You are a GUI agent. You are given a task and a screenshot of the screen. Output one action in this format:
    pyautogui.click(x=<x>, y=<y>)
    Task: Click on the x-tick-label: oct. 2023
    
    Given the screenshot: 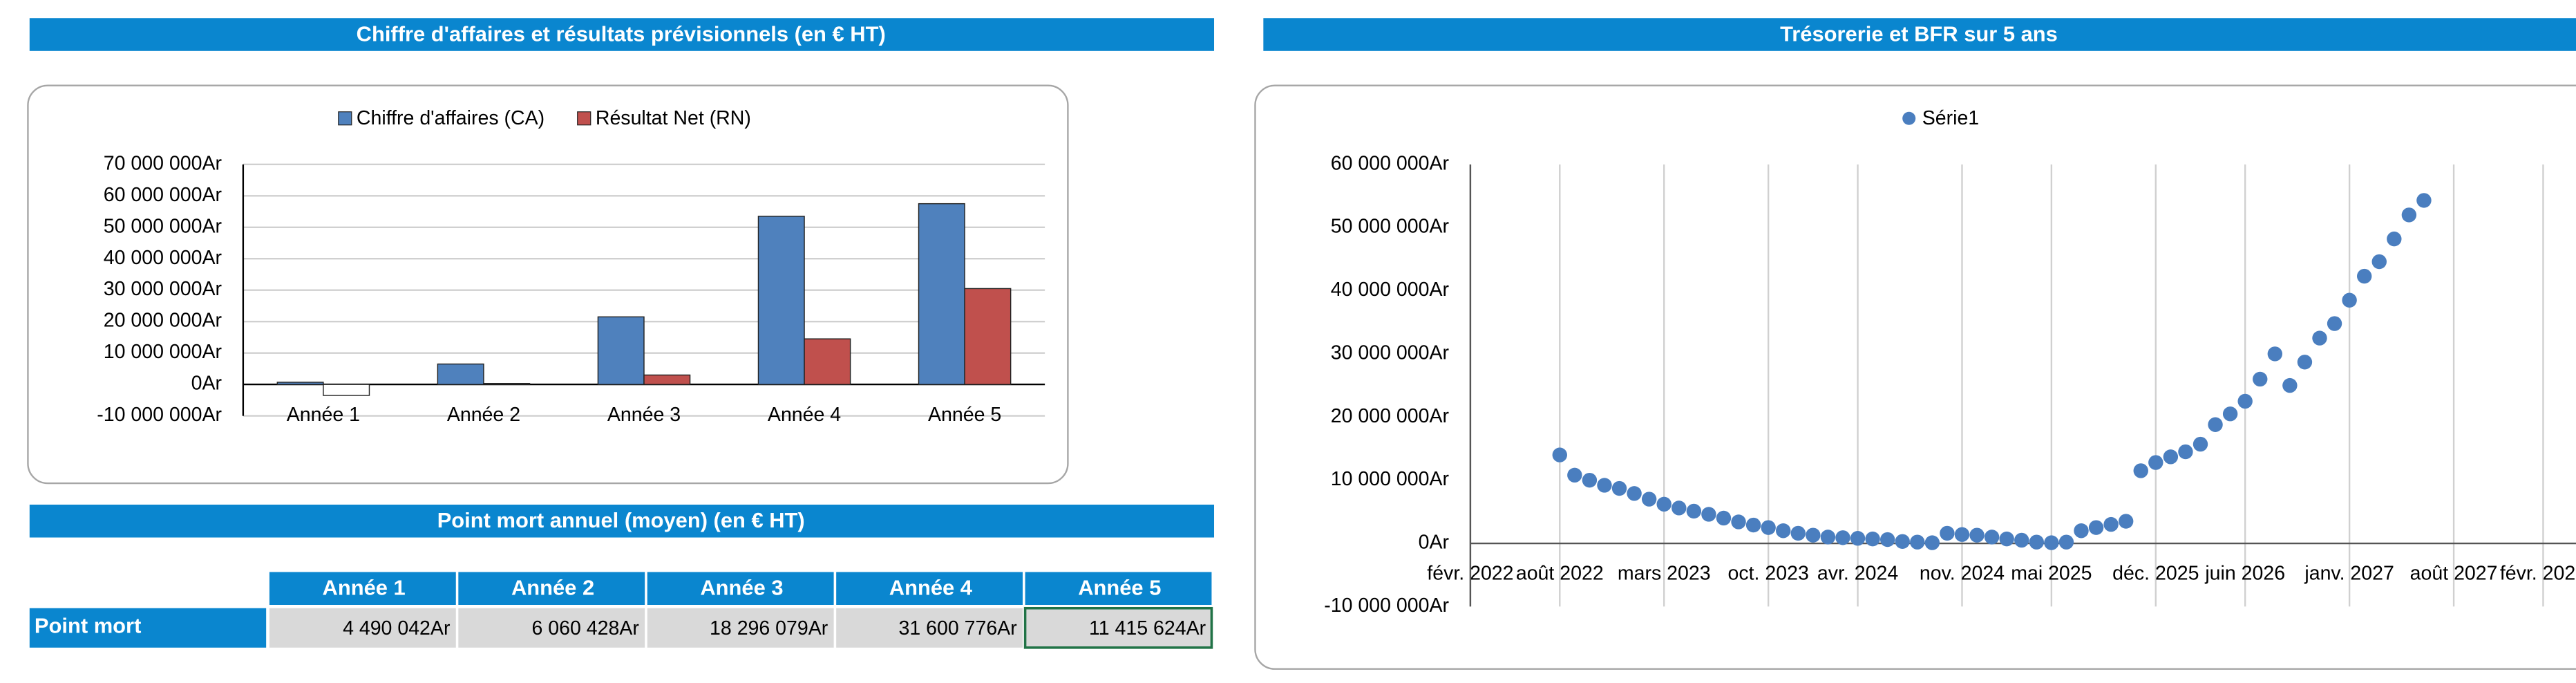 What is the action you would take?
    pyautogui.click(x=1768, y=574)
    